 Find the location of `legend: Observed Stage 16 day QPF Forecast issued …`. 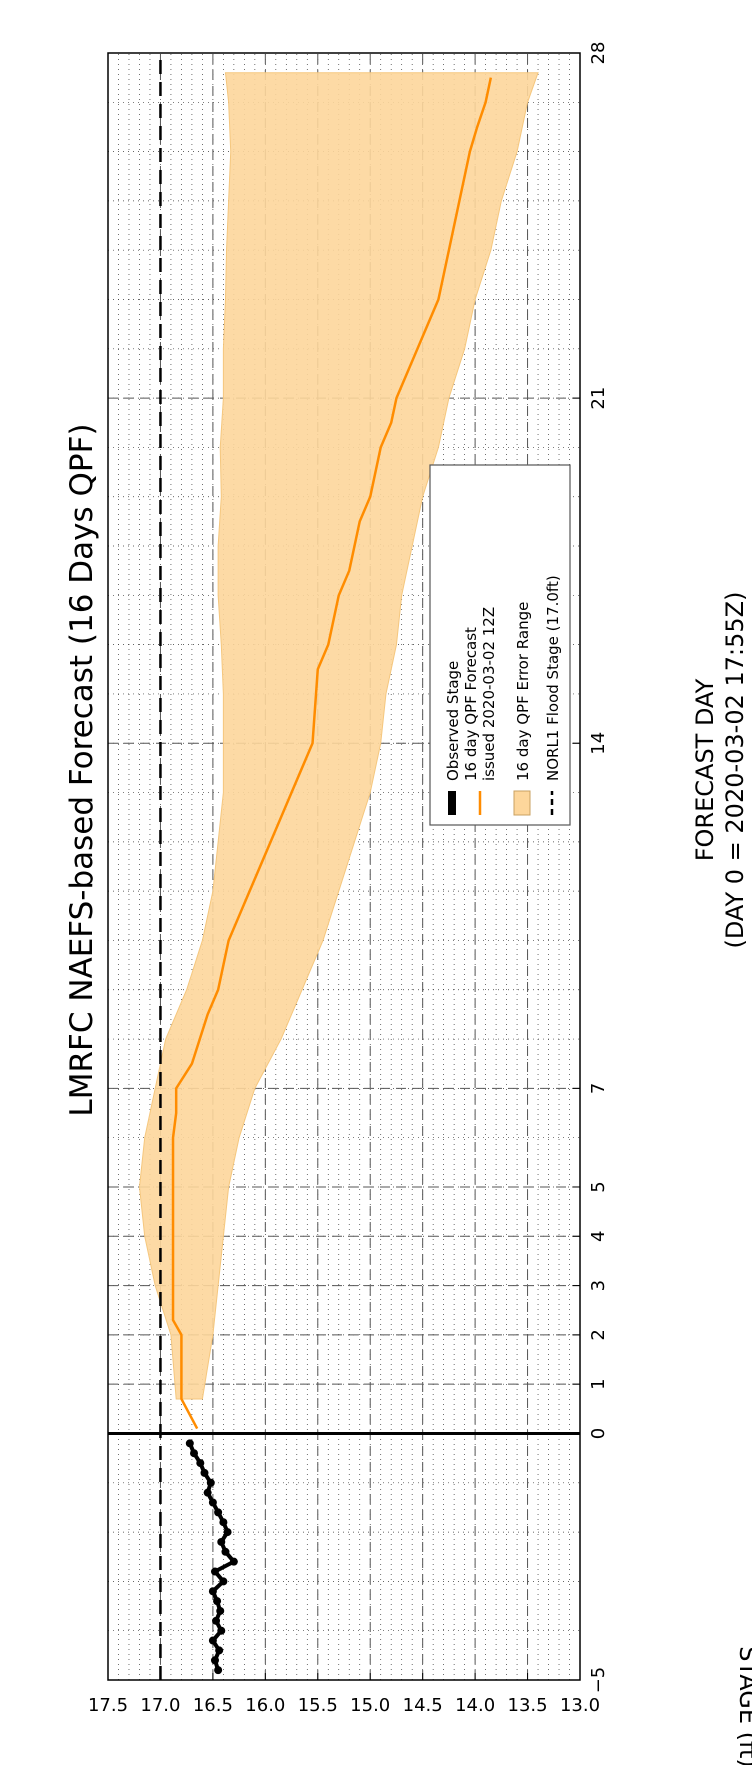

legend: Observed Stage 16 day QPF Forecast issued … is located at coordinates (500, 645).